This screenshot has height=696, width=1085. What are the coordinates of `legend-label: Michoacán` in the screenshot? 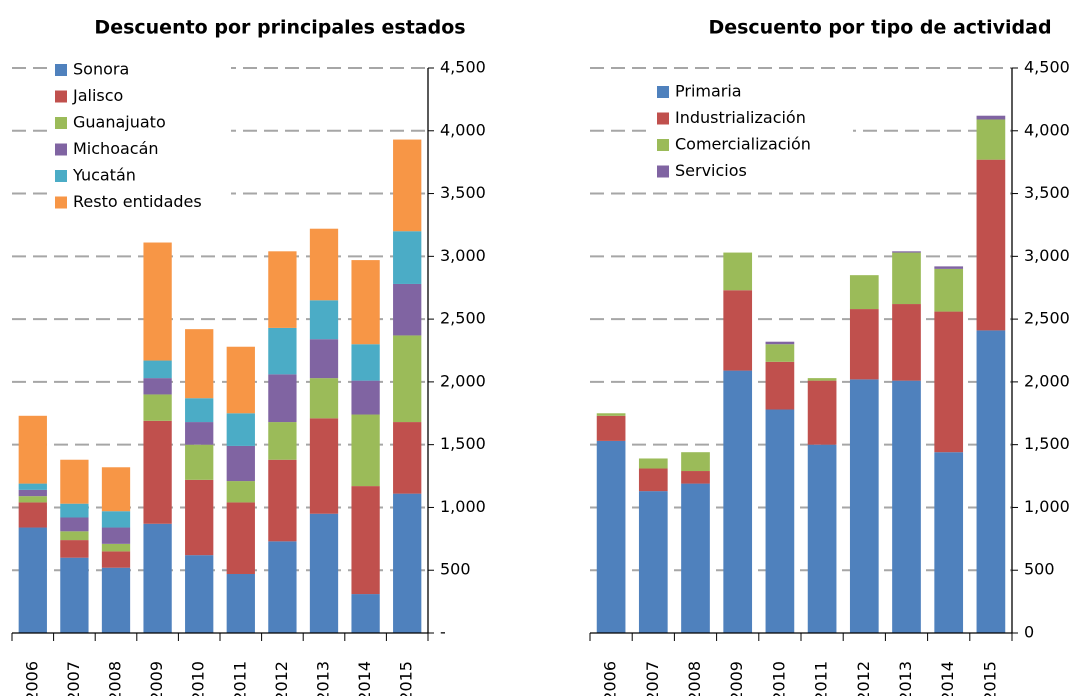 It's located at (116, 148).